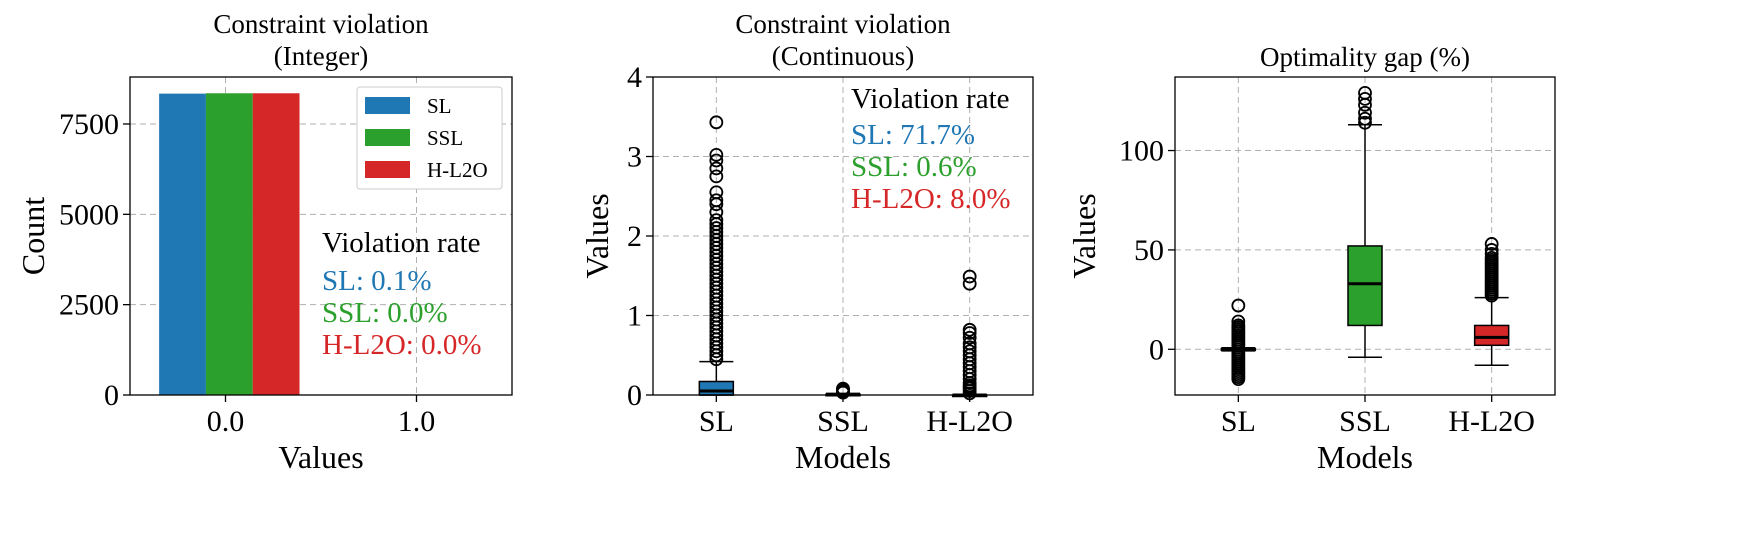 This screenshot has height=546, width=1747. Describe the element at coordinates (1141, 151) in the screenshot. I see `y-tick-label: 100` at that location.